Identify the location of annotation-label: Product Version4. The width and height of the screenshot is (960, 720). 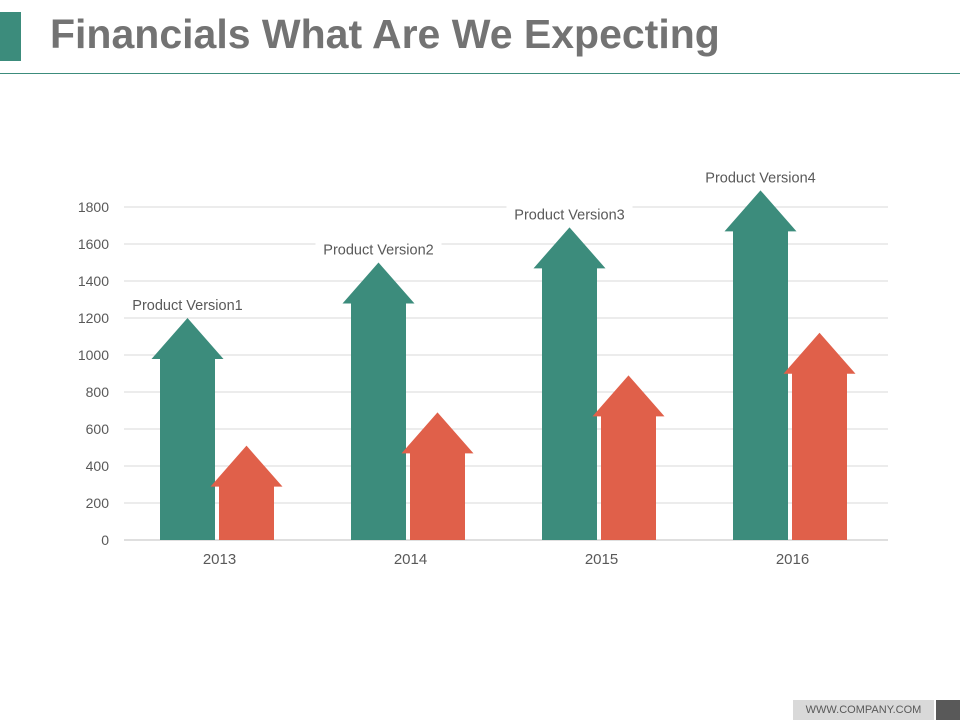
(760, 178).